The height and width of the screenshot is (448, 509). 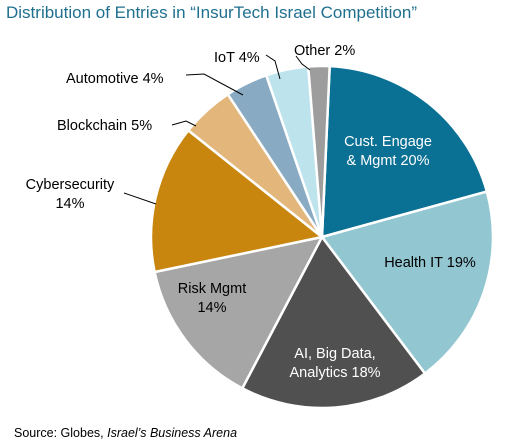 What do you see at coordinates (70, 194) in the screenshot?
I see `slice-label: Cybersecurity 14%` at bounding box center [70, 194].